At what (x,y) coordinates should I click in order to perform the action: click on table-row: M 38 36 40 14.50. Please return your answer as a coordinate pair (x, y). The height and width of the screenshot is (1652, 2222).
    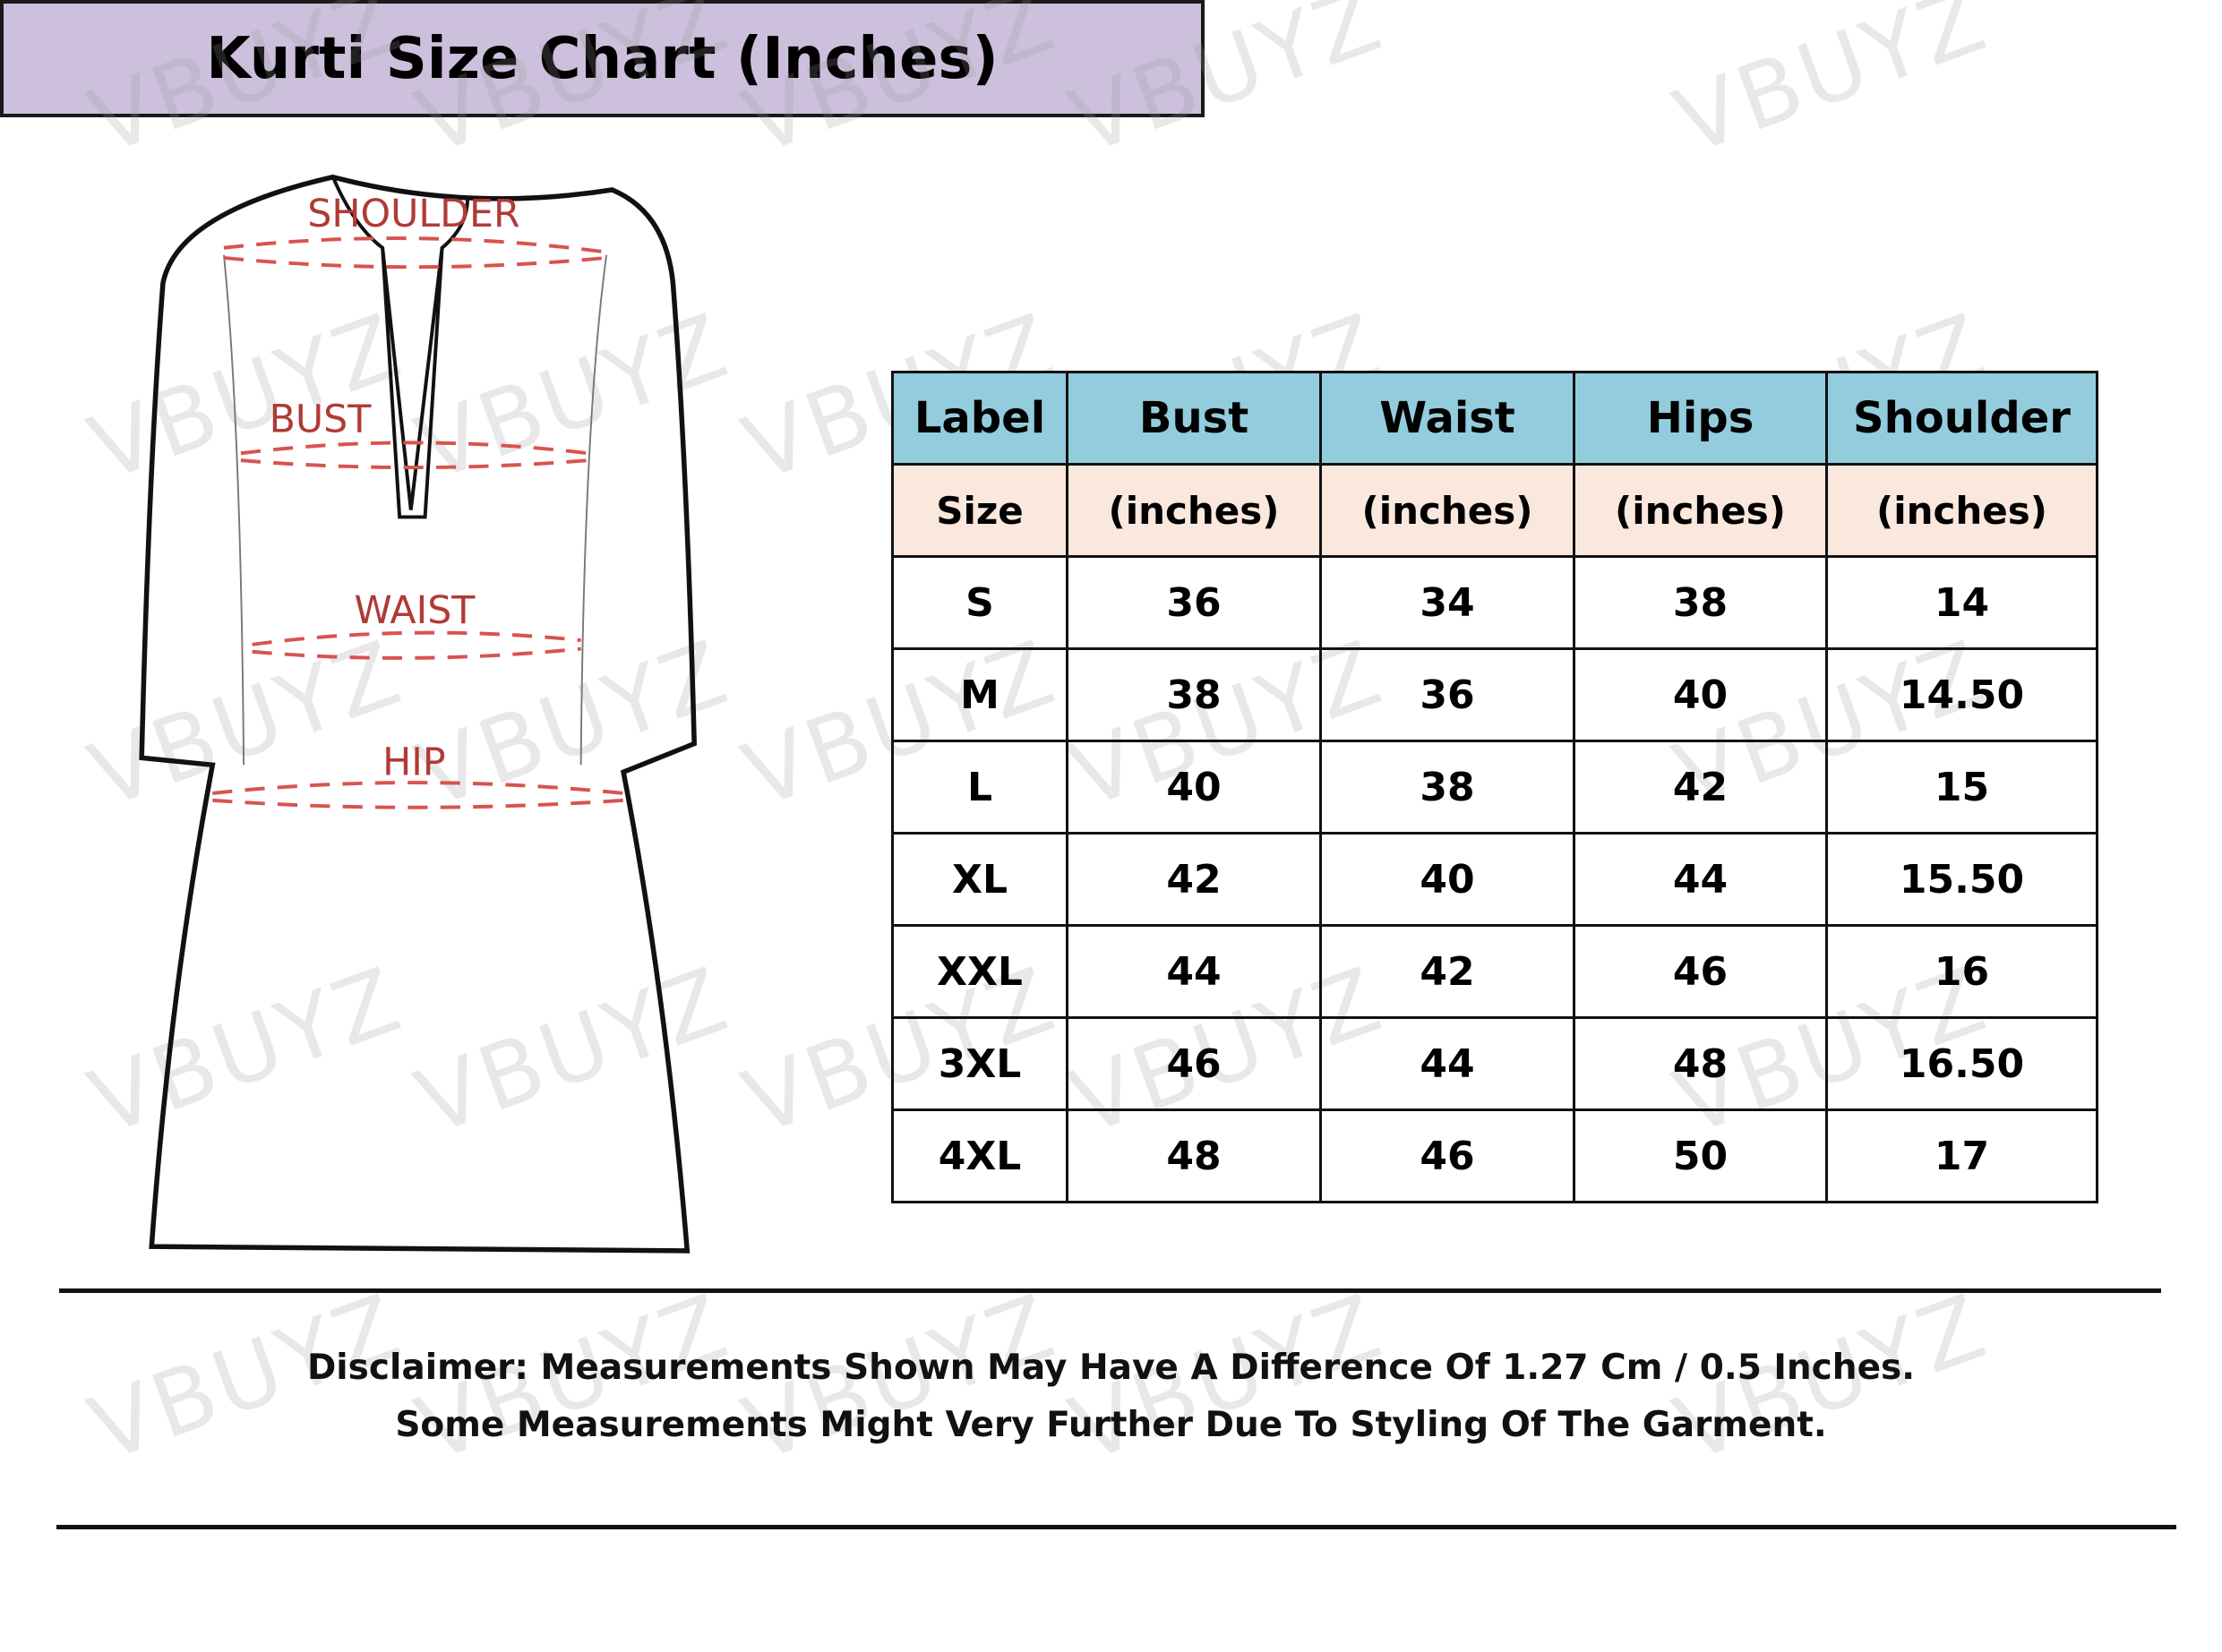
    Looking at the image, I should click on (1494, 694).